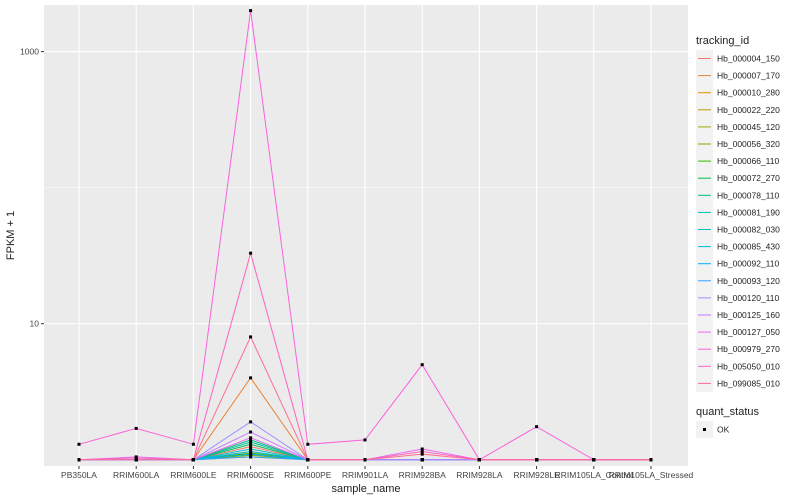 The width and height of the screenshot is (800, 500). What do you see at coordinates (594, 475) in the screenshot?
I see `x-tick-label: RRIM105LA_Control` at bounding box center [594, 475].